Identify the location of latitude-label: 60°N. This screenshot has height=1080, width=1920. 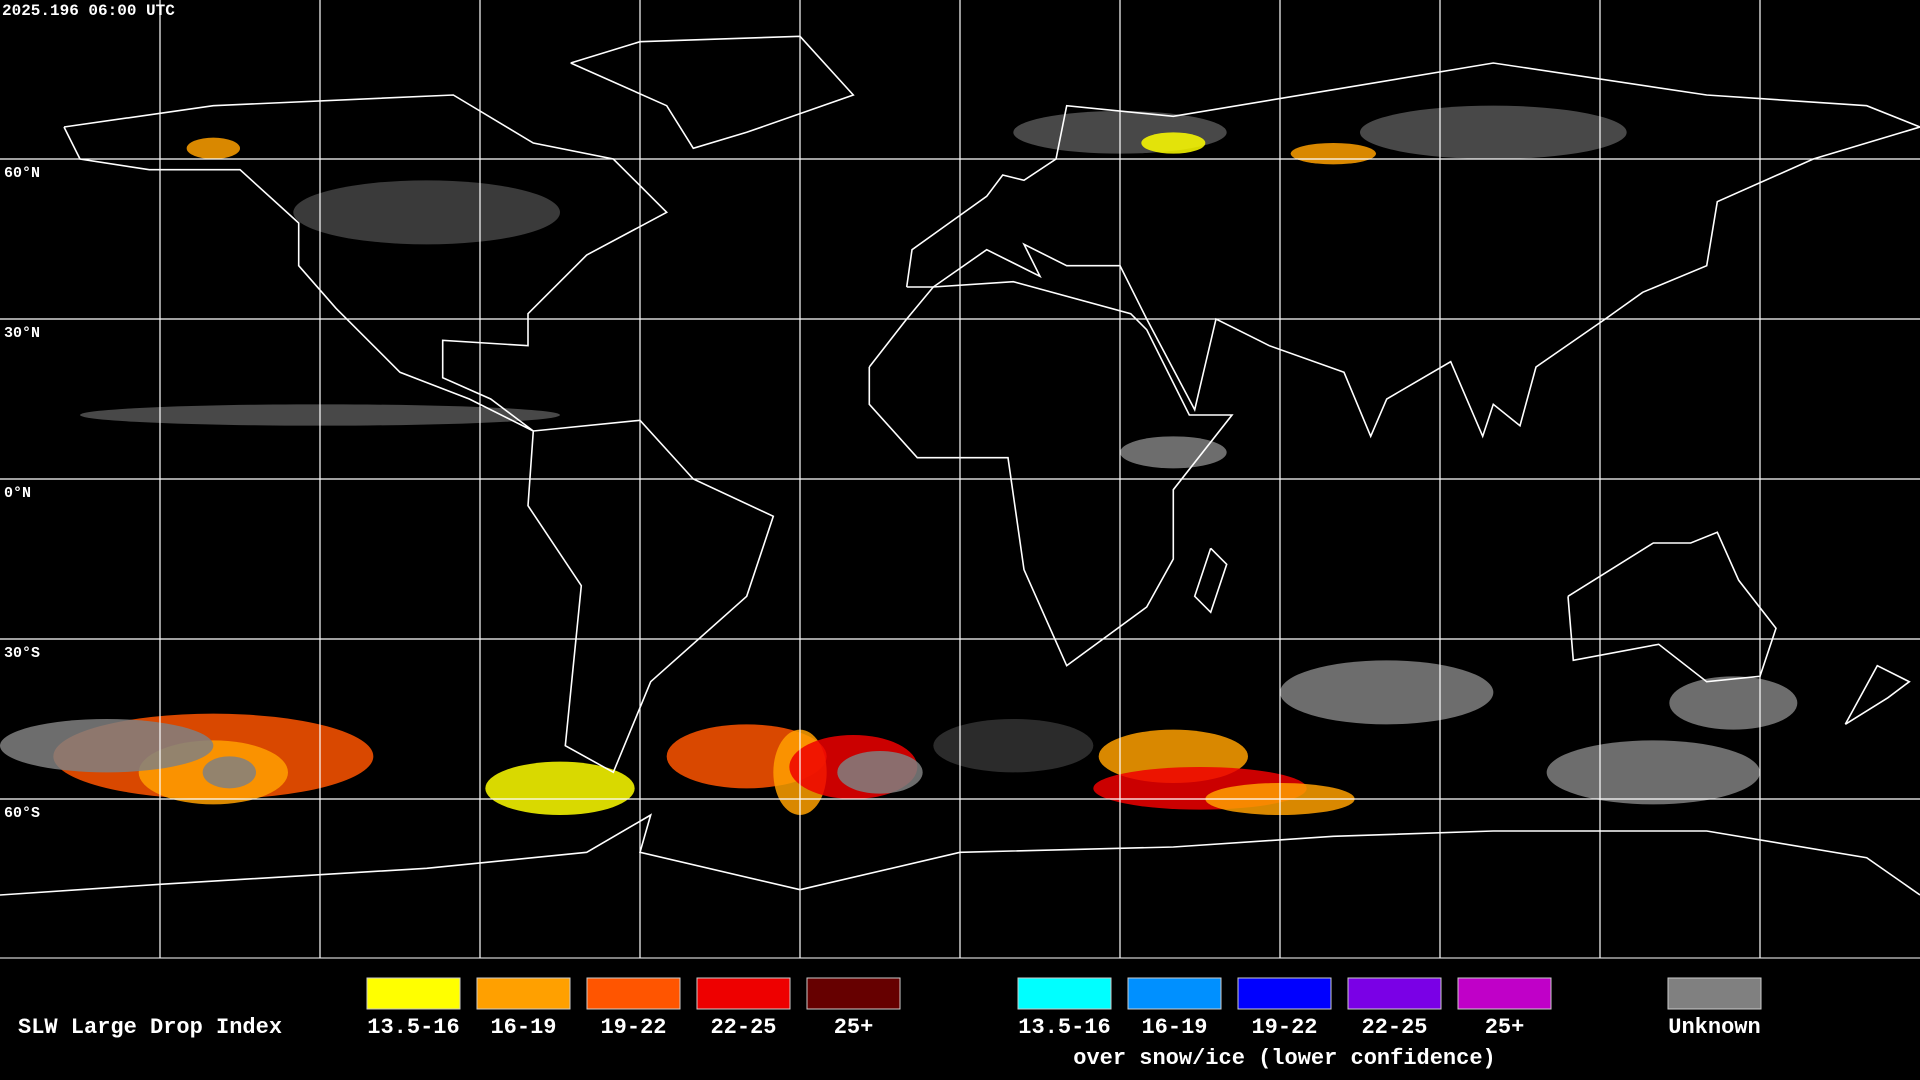
(22, 173).